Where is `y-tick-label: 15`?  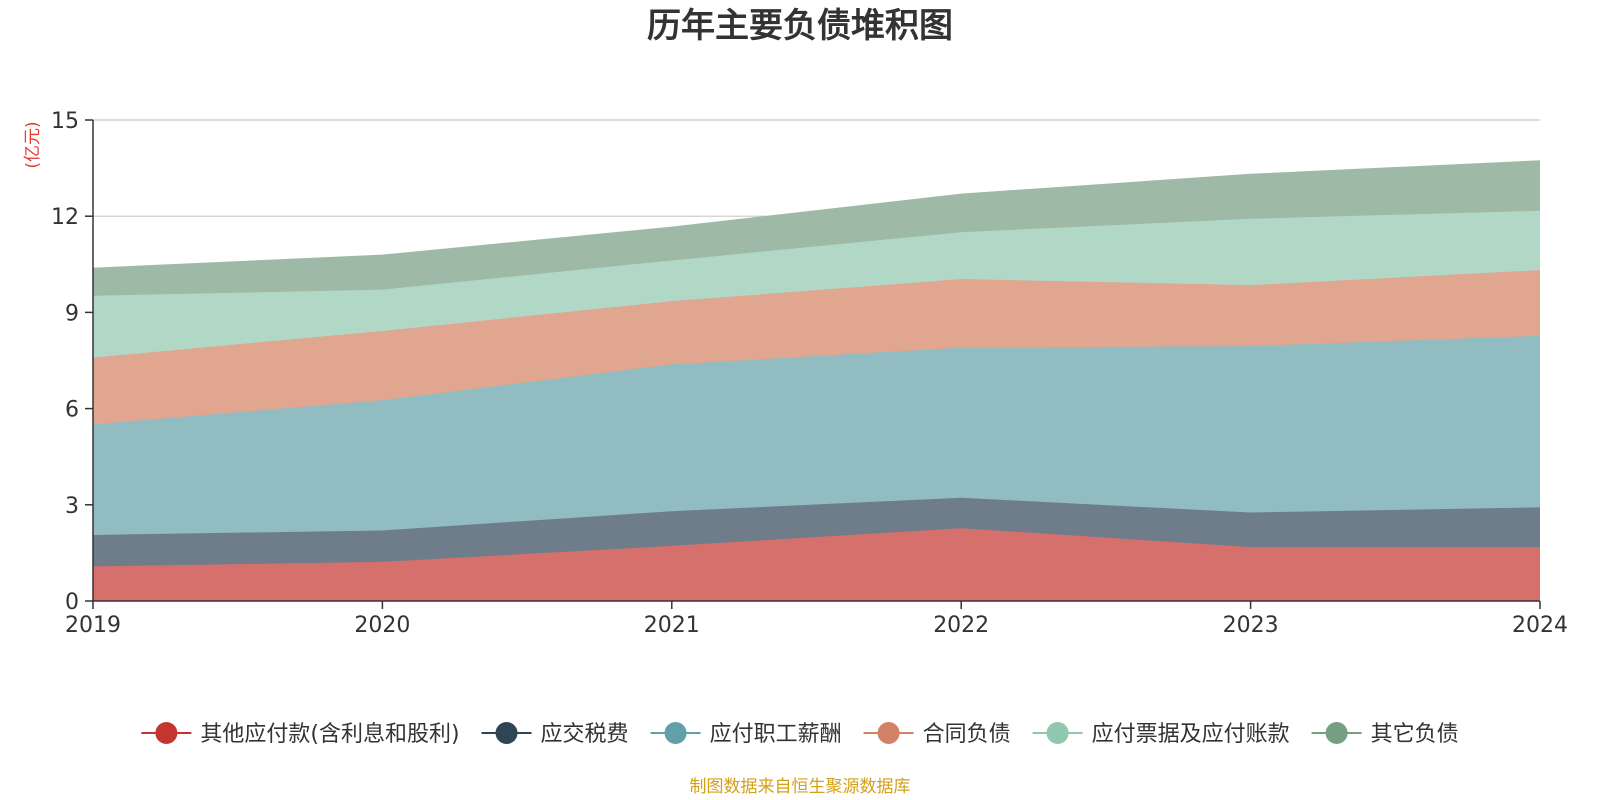
y-tick-label: 15 is located at coordinates (65, 121).